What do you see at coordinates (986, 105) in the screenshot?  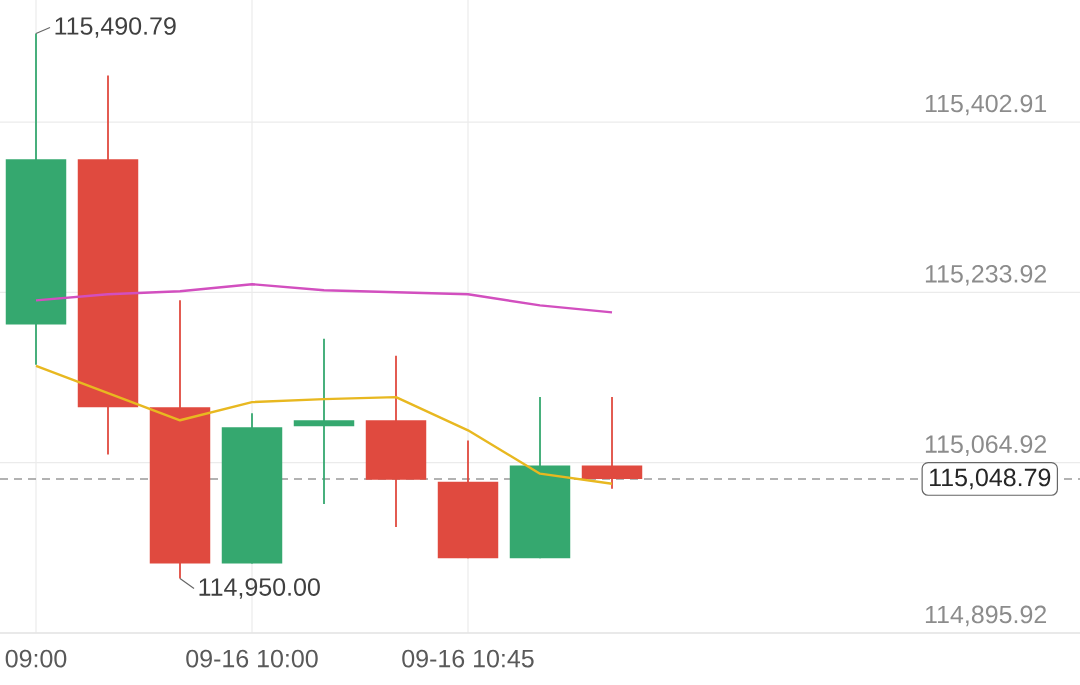 I see `y-tick-label: 115,402.91` at bounding box center [986, 105].